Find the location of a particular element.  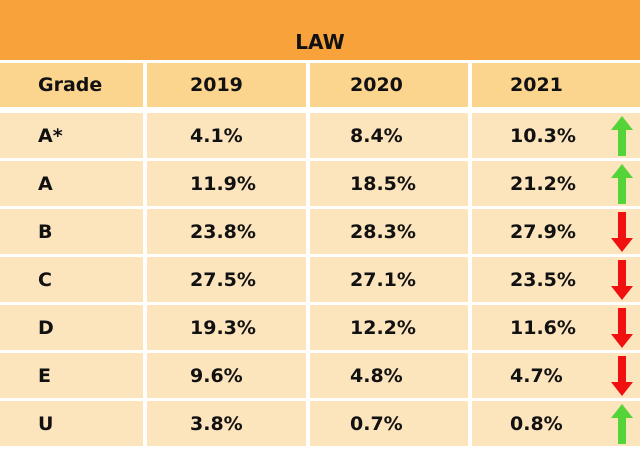

table-cell: 28.3% is located at coordinates (389, 231).